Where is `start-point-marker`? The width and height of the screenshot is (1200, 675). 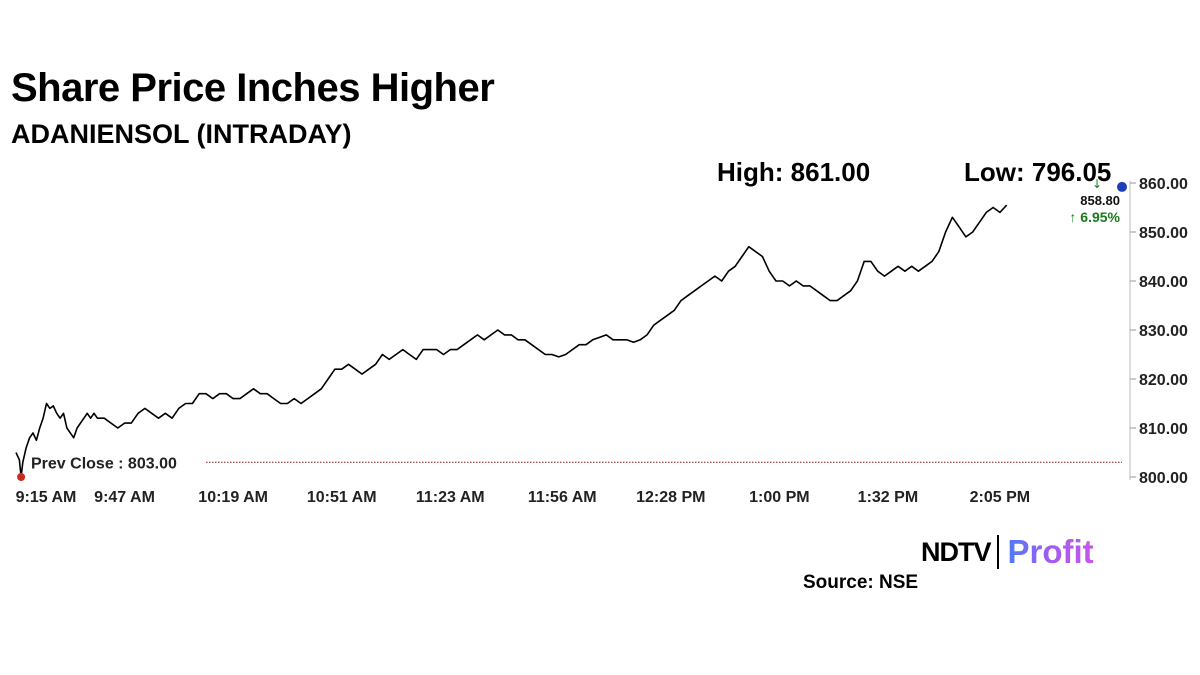 start-point-marker is located at coordinates (21, 477).